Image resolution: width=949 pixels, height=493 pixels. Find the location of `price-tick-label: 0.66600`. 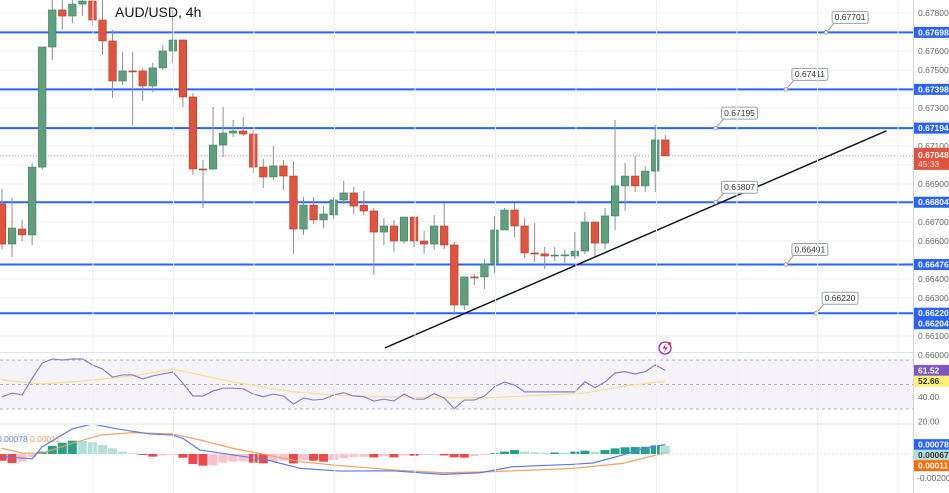

price-tick-label: 0.66600 is located at coordinates (933, 241).